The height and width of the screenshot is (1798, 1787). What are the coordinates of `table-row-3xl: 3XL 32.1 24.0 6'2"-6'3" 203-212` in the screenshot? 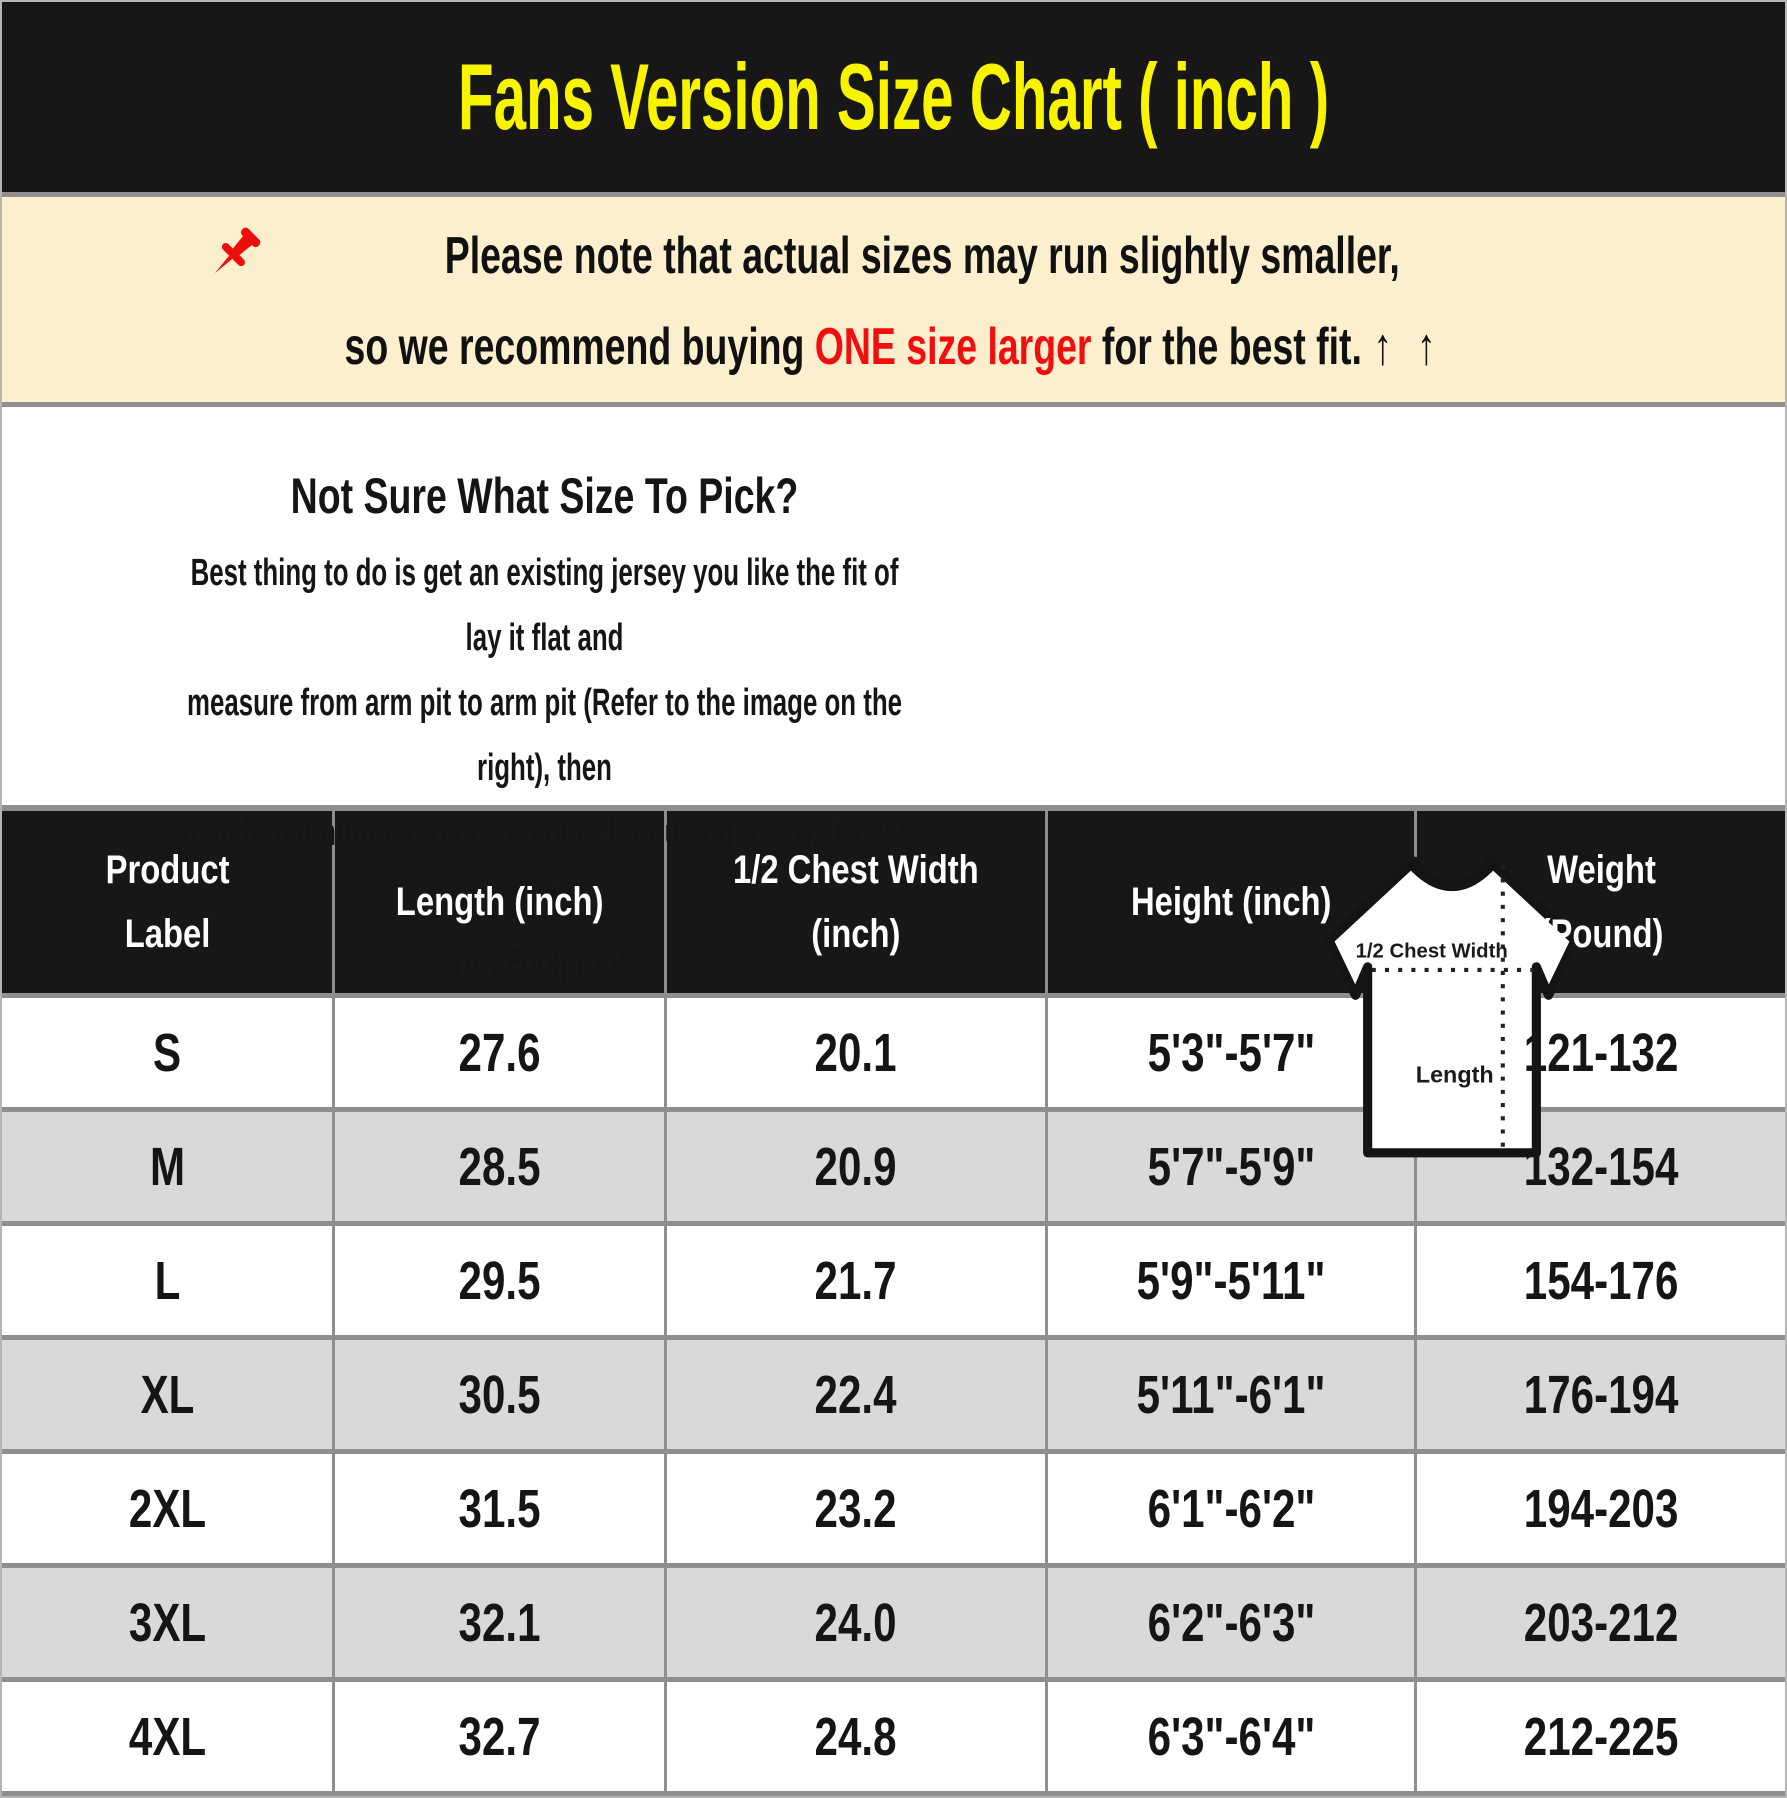 It's located at (893, 1621).